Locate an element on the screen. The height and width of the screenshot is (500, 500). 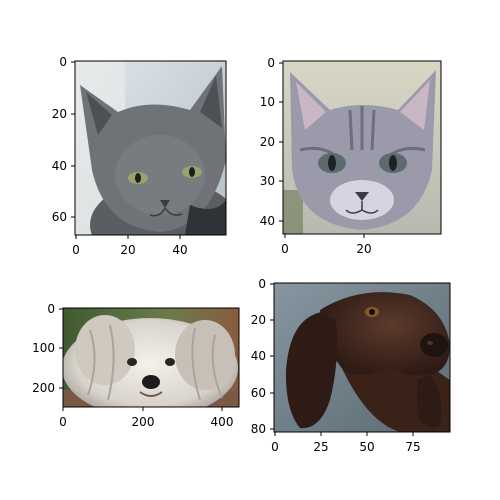
x-axis-1: 0 20 40 is located at coordinates (130, 246).